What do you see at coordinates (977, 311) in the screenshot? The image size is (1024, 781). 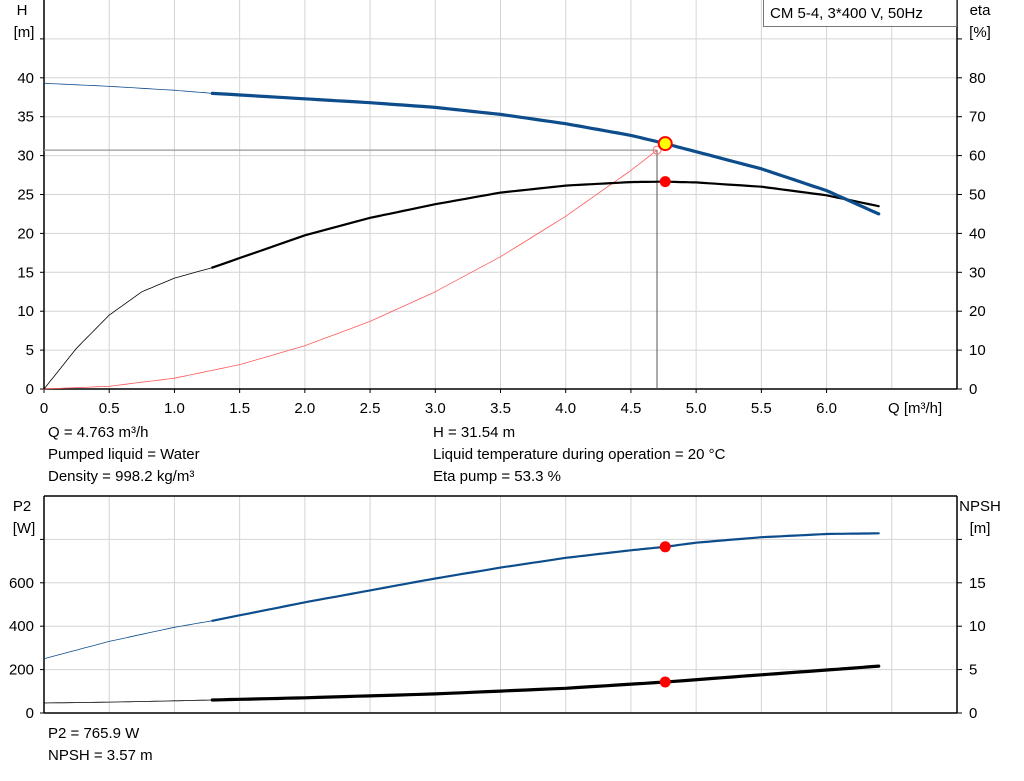 I see `right-tick-label: 20` at bounding box center [977, 311].